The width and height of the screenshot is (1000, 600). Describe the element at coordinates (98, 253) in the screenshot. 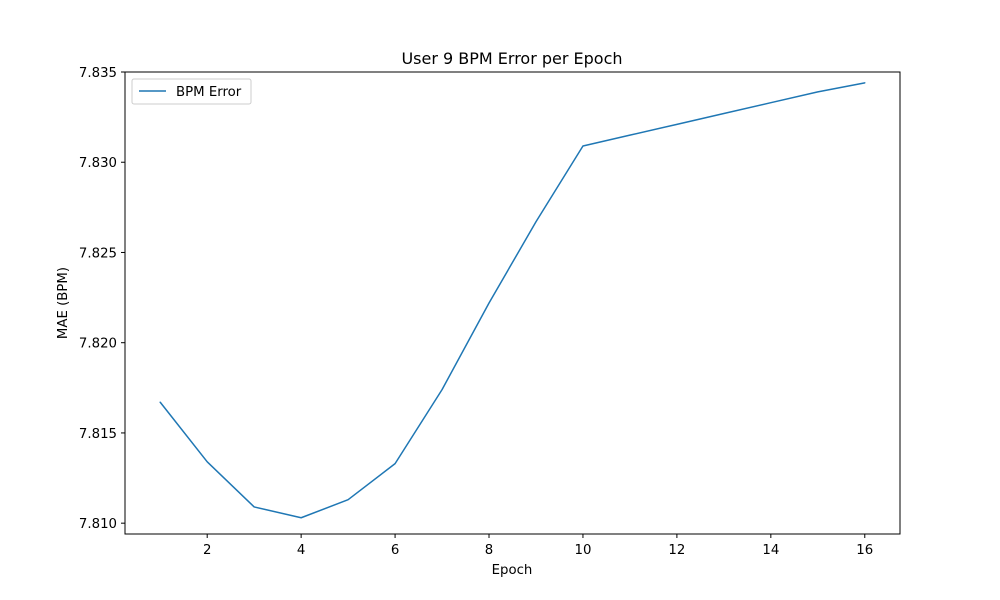

I see `y-tick-label: 7.825` at that location.